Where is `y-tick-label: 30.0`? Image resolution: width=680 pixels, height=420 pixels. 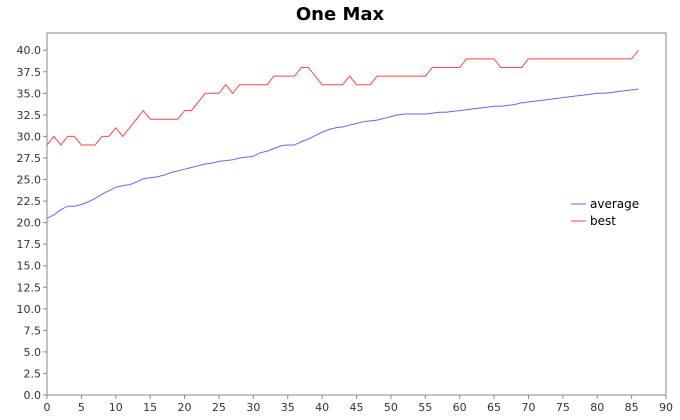
y-tick-label: 30.0 is located at coordinates (29, 136).